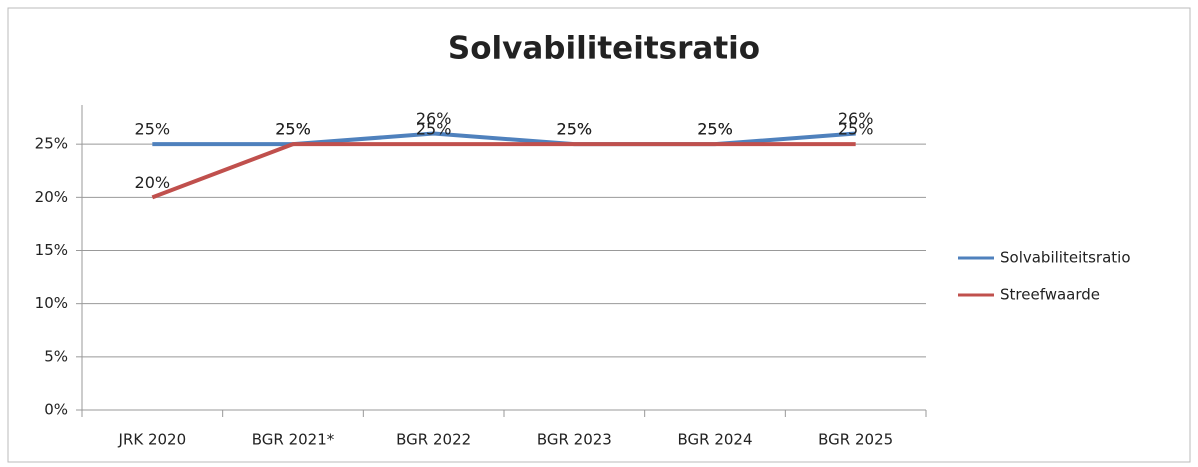 Image resolution: width=1198 pixels, height=467 pixels. Describe the element at coordinates (293, 440) in the screenshot. I see `x-tick-label: BGR 2021*` at that location.